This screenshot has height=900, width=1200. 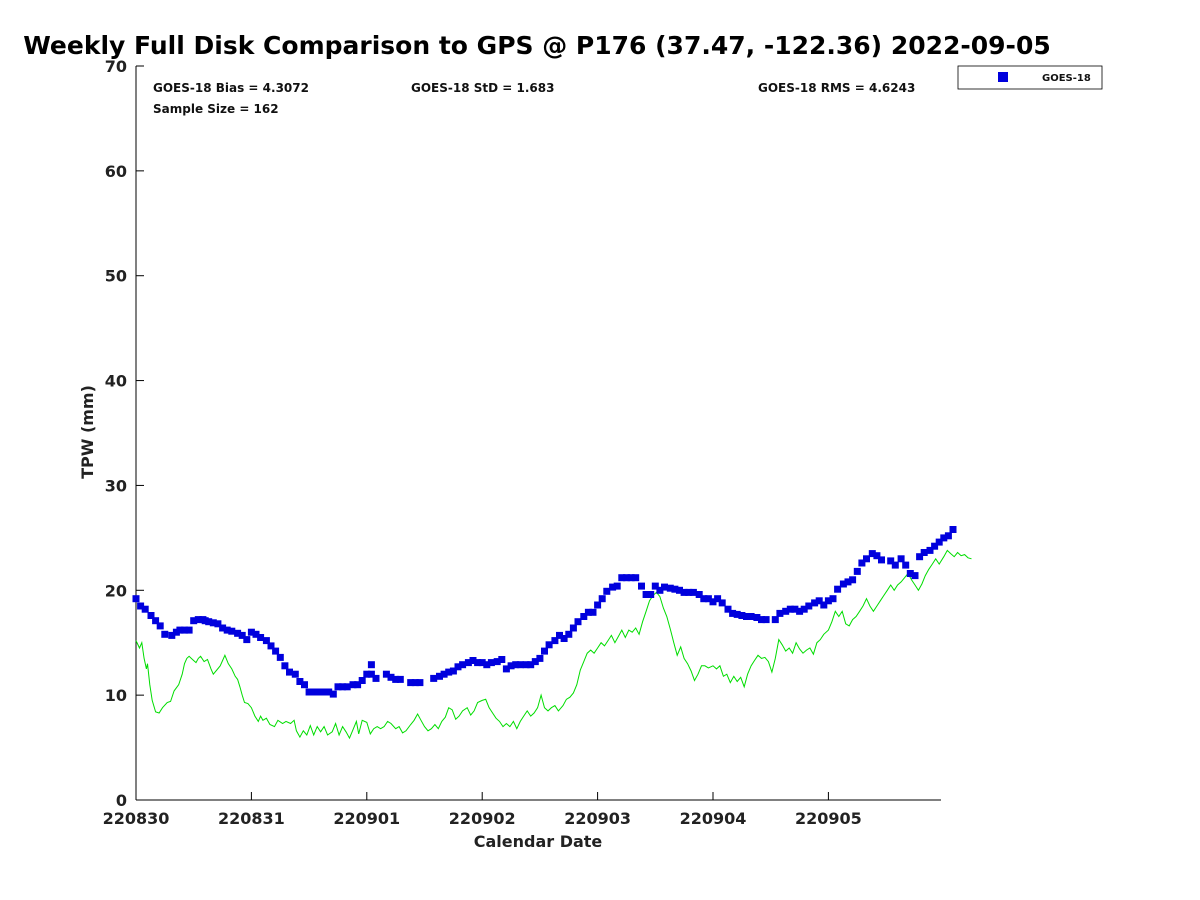 I want to click on legend-label-goes-18: GOES-18, so click(x=1066, y=78).